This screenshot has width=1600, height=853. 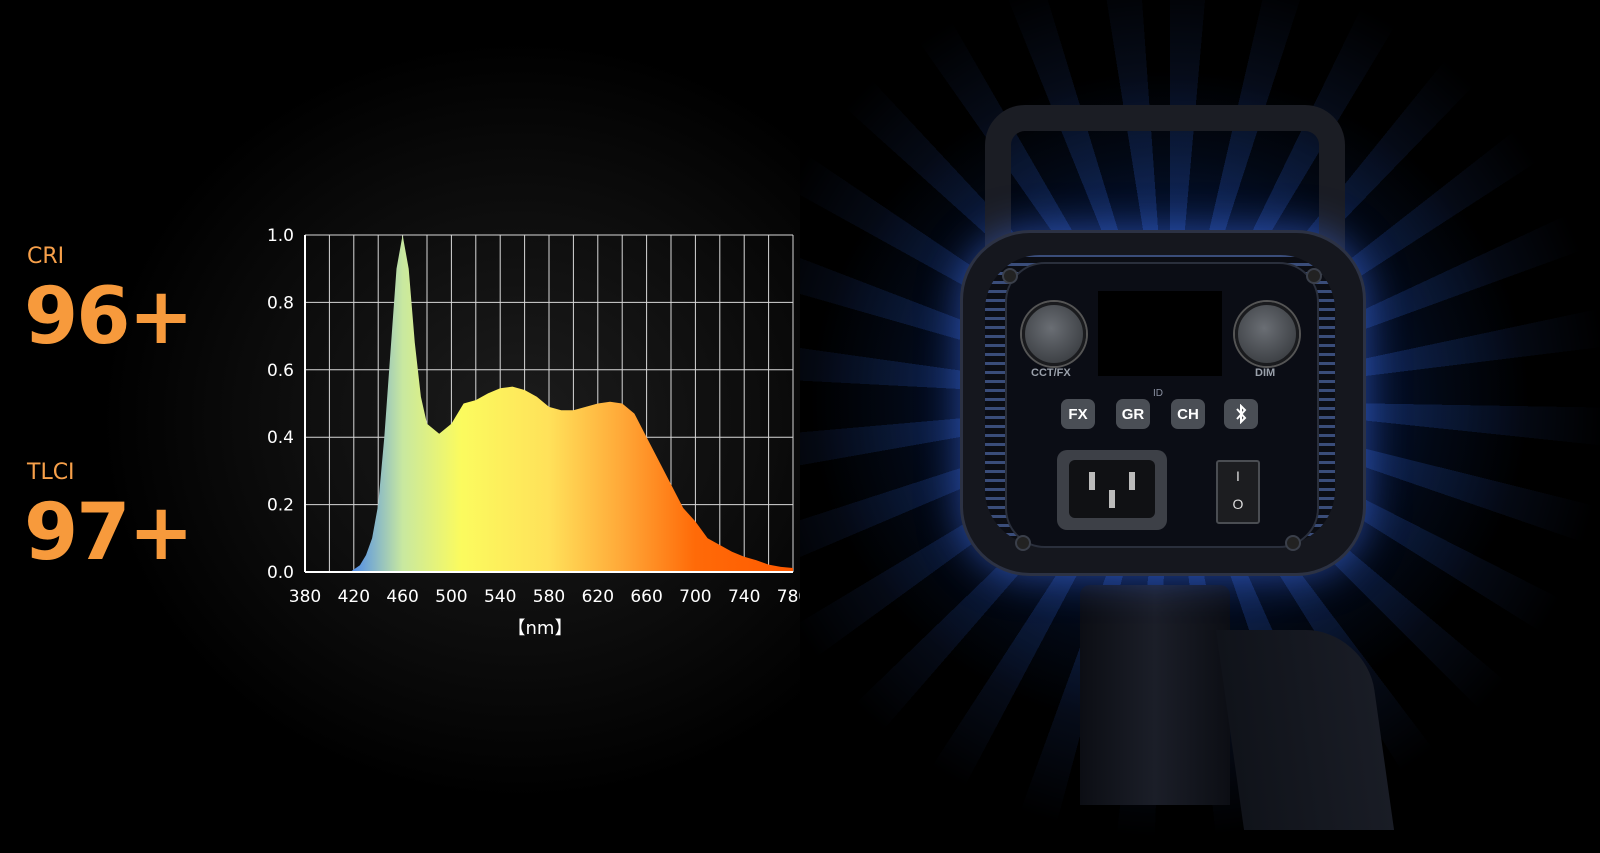 What do you see at coordinates (695, 597) in the screenshot?
I see `x-tick-label: 700` at bounding box center [695, 597].